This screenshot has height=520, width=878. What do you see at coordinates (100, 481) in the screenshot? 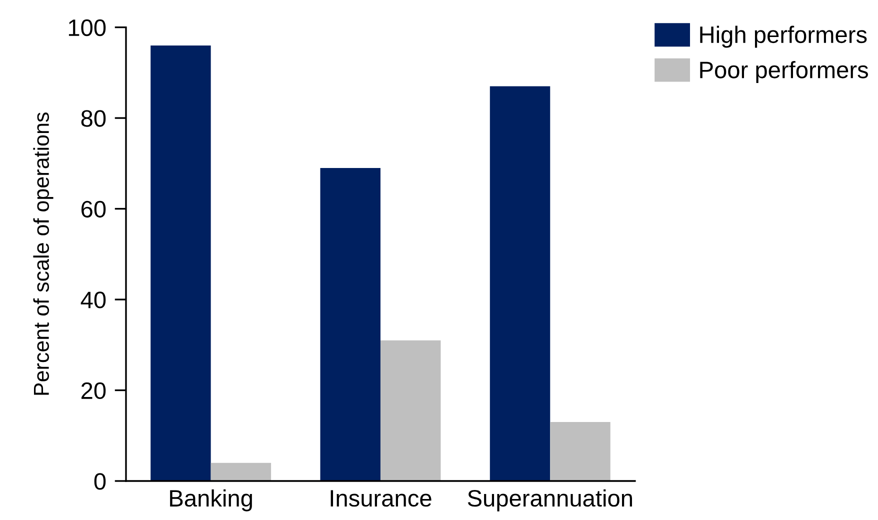
I see `y-tick-label: 0` at bounding box center [100, 481].